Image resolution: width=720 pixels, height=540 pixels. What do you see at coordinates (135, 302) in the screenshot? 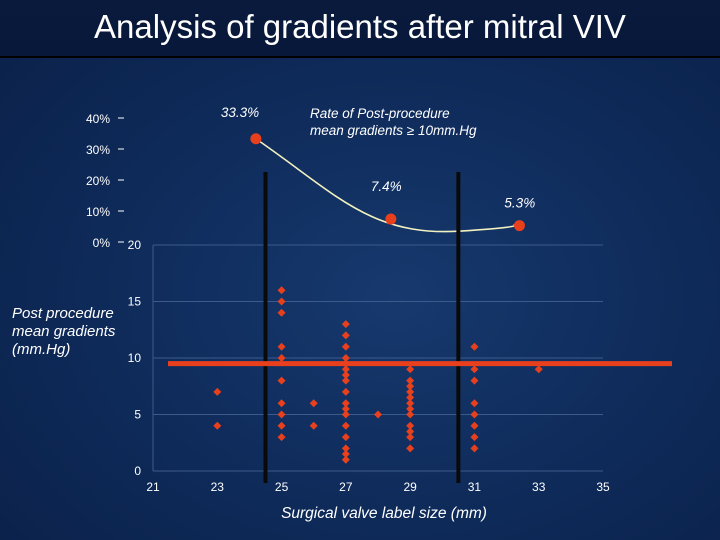
I see `y-tick-label-15: 15` at bounding box center [135, 302].